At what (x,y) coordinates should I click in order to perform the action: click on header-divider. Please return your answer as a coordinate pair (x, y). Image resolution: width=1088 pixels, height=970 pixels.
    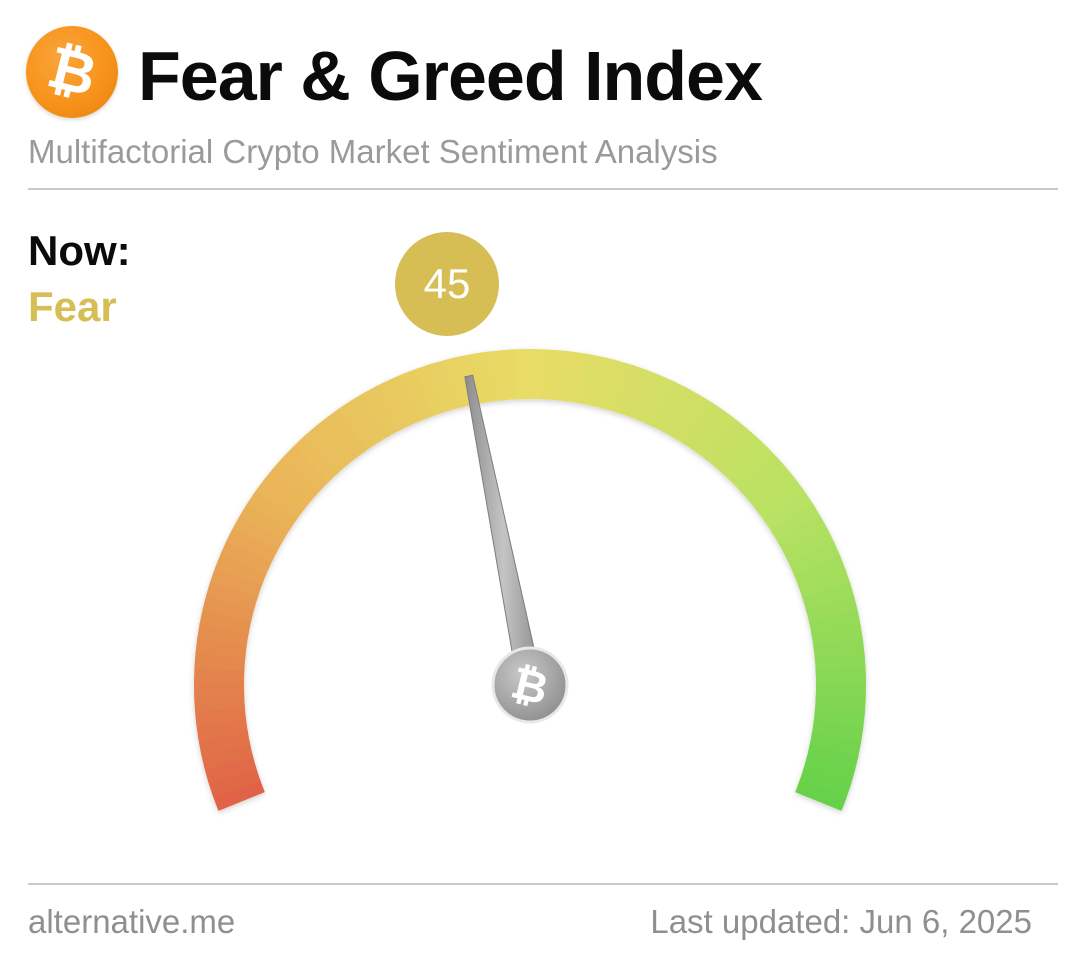
    Looking at the image, I should click on (543, 189).